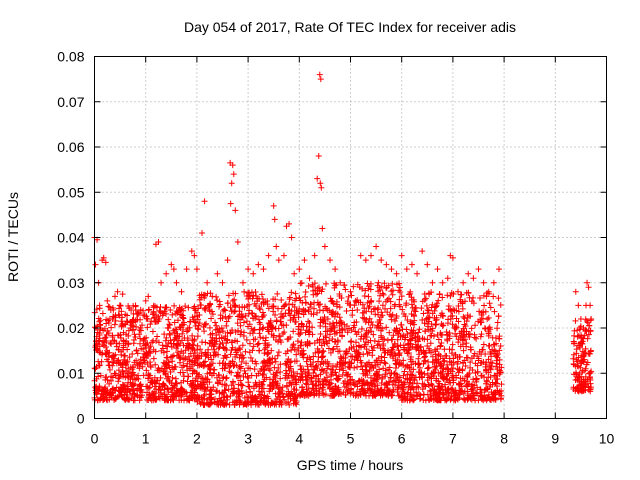  I want to click on x-tick-label: 7, so click(453, 439).